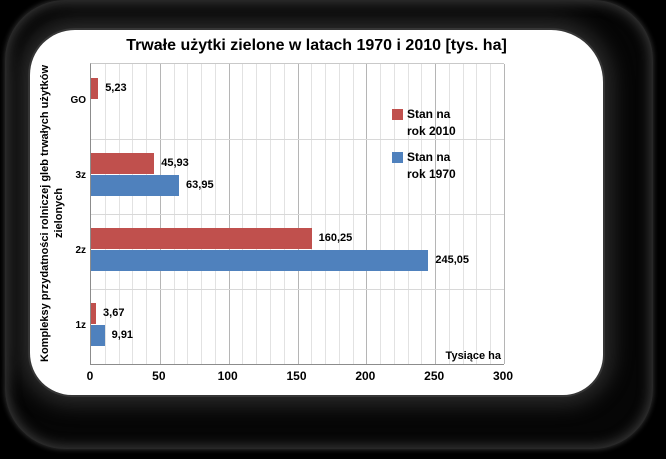 The height and width of the screenshot is (459, 666). Describe the element at coordinates (503, 376) in the screenshot. I see `x-axis-tick: 300` at that location.